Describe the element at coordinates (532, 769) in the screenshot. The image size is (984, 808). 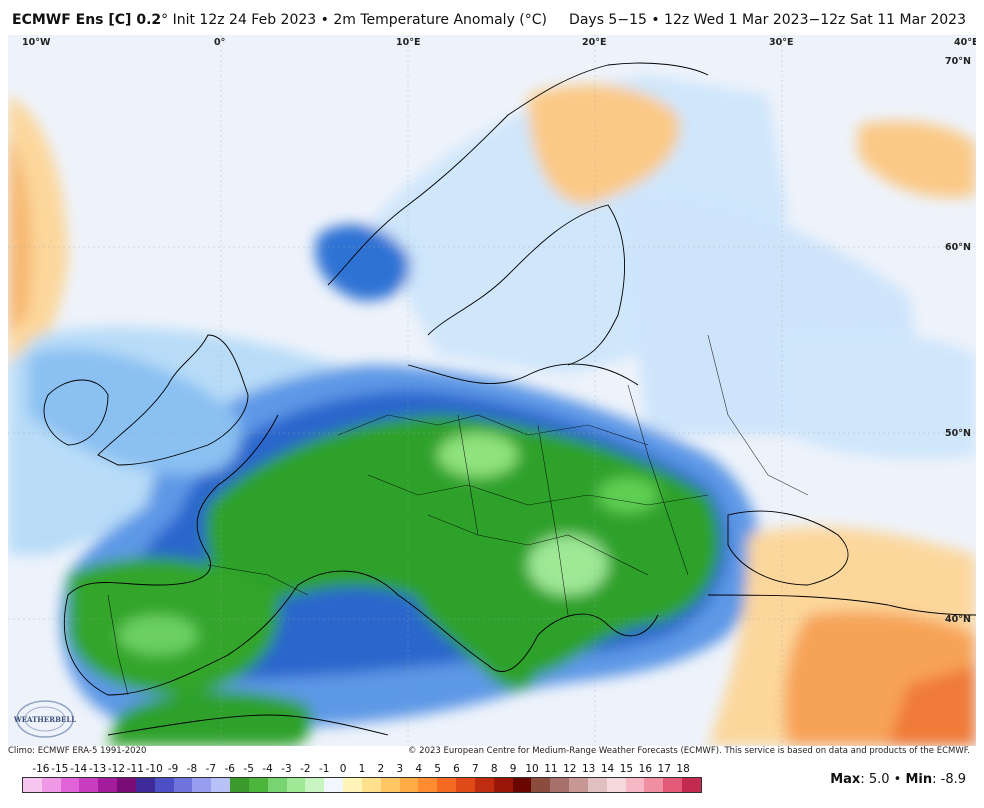
I see `colorbar-label: 10` at that location.